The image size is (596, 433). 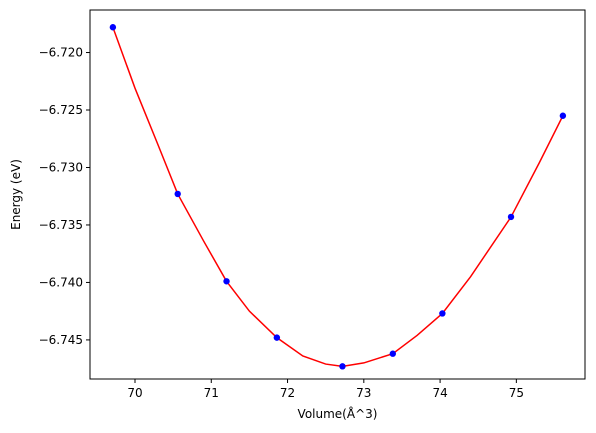 What do you see at coordinates (325, 389) in the screenshot?
I see `x-axis: 70 71 72 73 74 75` at bounding box center [325, 389].